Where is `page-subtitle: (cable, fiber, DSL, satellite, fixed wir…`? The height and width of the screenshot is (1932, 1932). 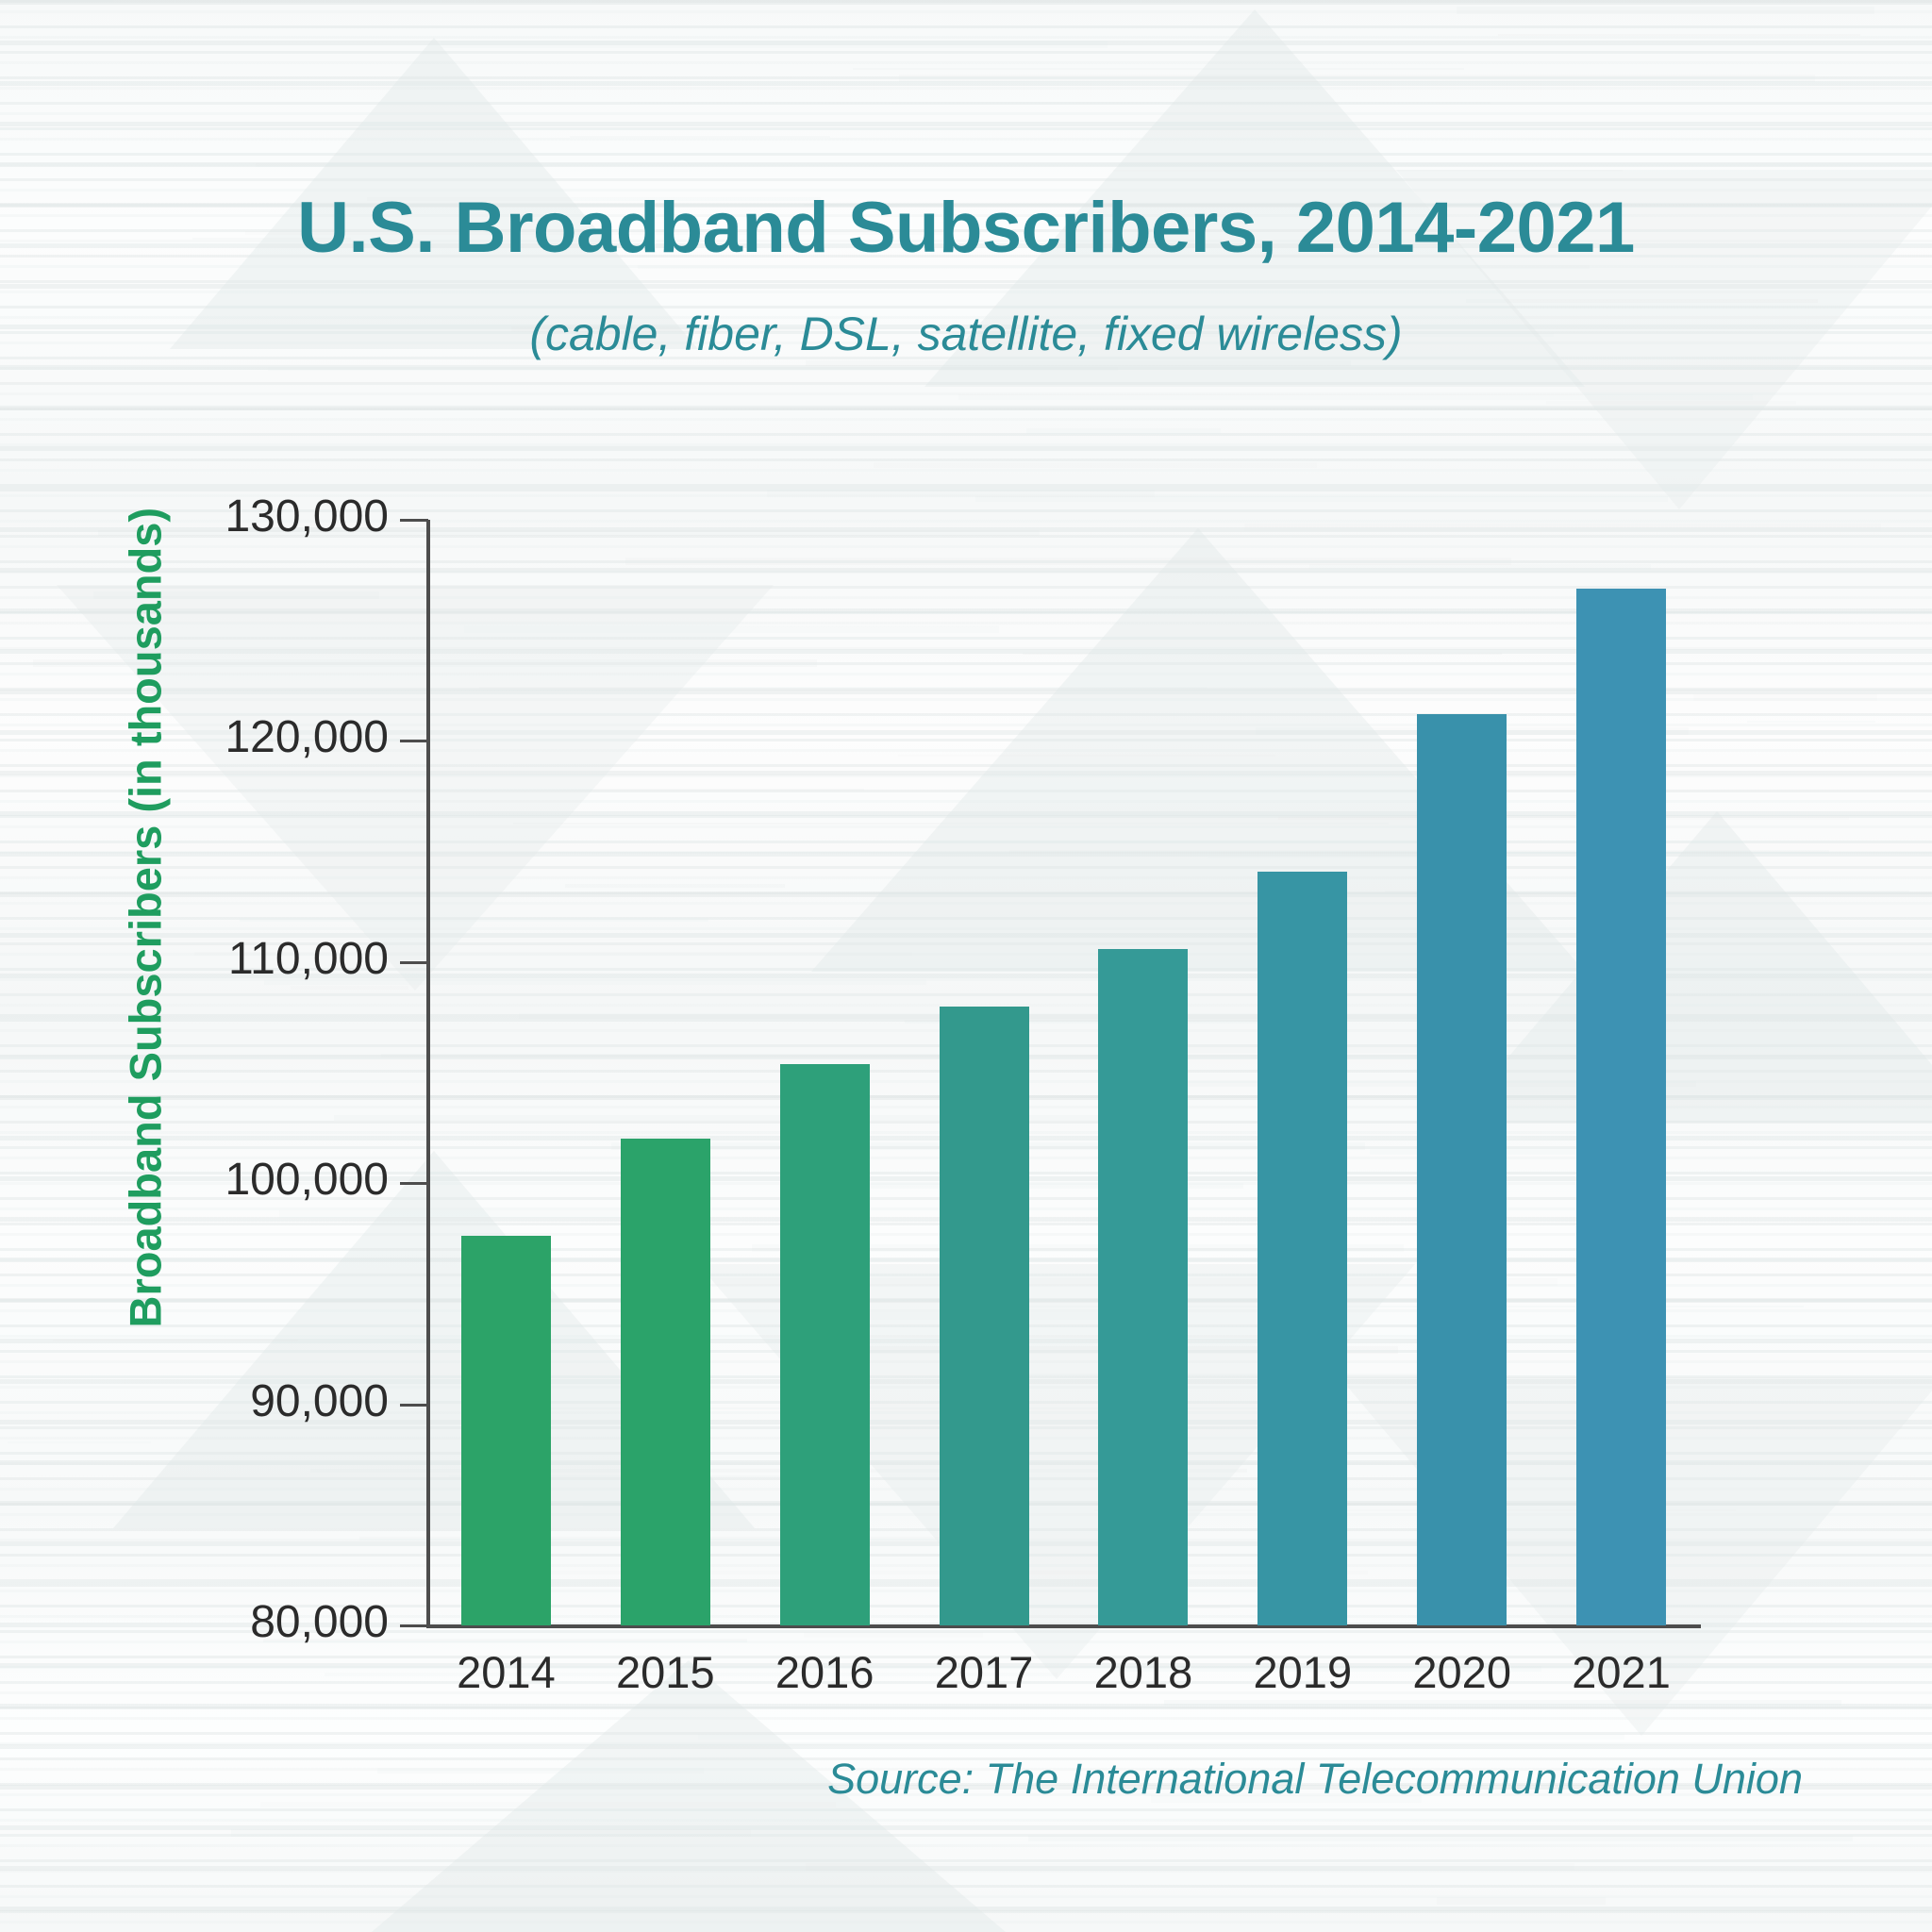 page-subtitle: (cable, fiber, DSL, satellite, fixed wir… is located at coordinates (966, 334).